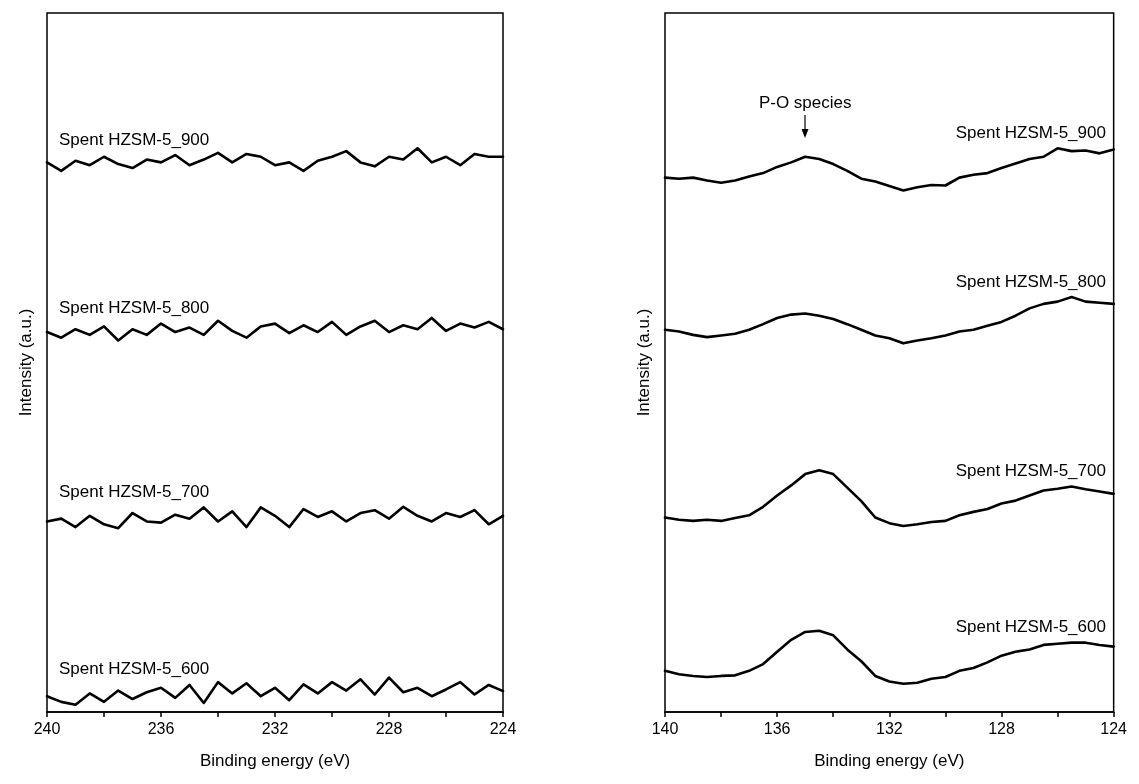 The width and height of the screenshot is (1139, 784). Describe the element at coordinates (889, 728) in the screenshot. I see `x-tick-label: 132` at that location.